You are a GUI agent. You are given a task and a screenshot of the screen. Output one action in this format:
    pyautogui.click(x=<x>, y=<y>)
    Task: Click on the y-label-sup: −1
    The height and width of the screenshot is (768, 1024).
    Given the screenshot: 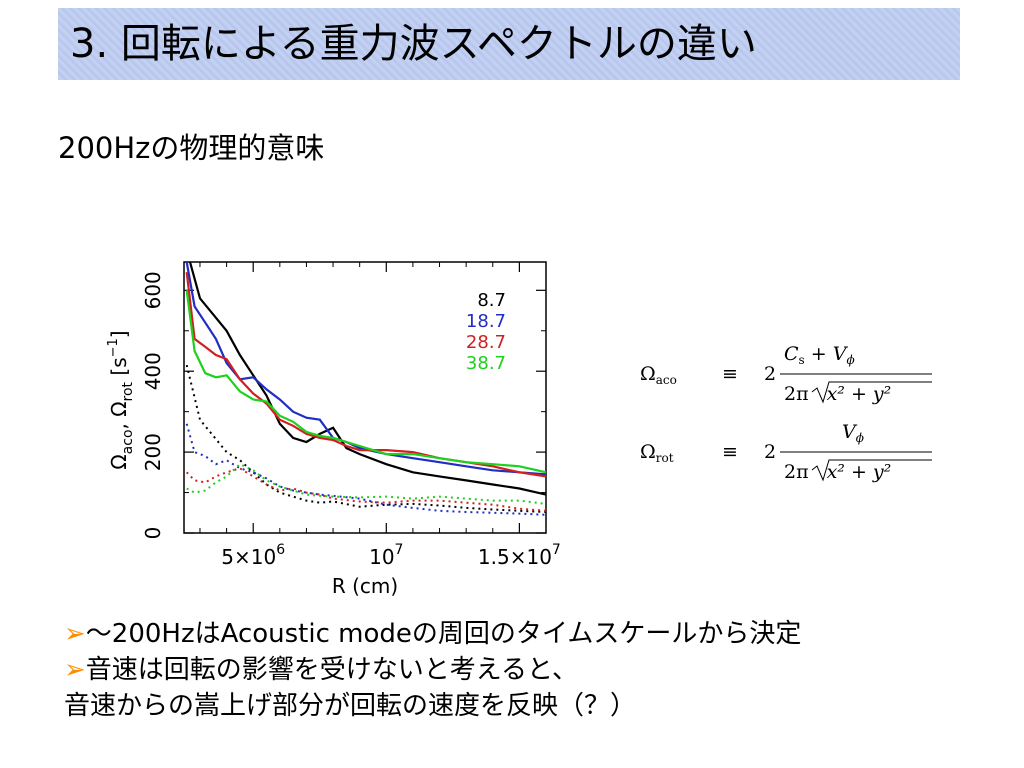 What is the action you would take?
    pyautogui.click(x=113, y=347)
    